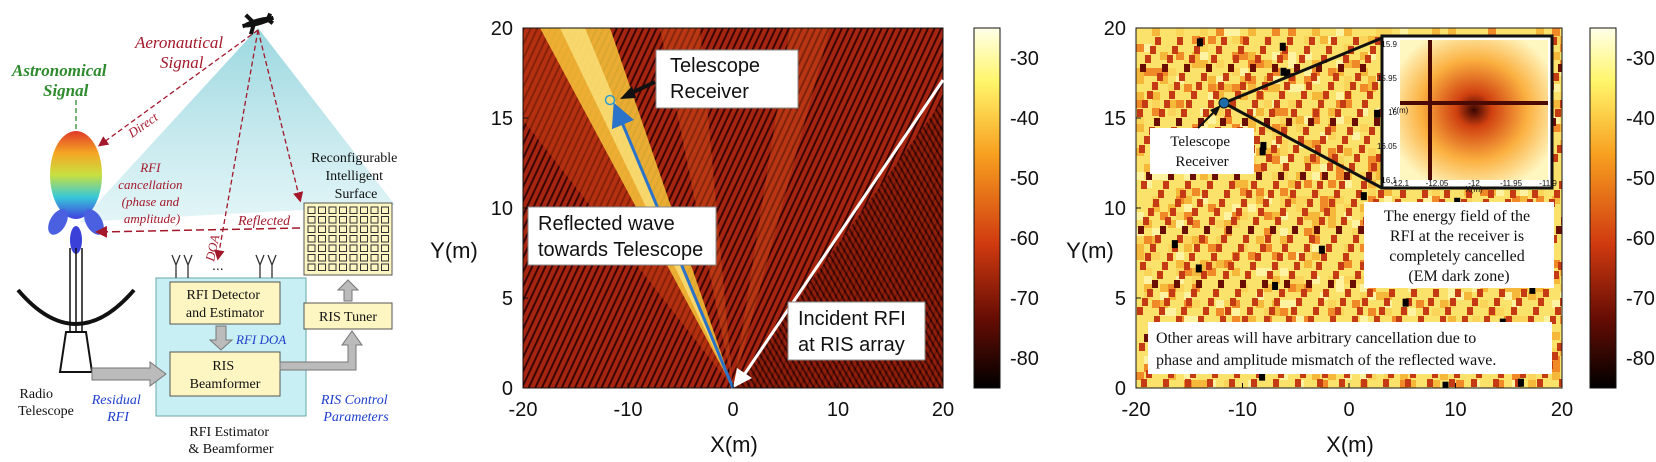 The width and height of the screenshot is (1656, 462). I want to click on ris-beamformer-label: RIS Beamformer, so click(225, 375).